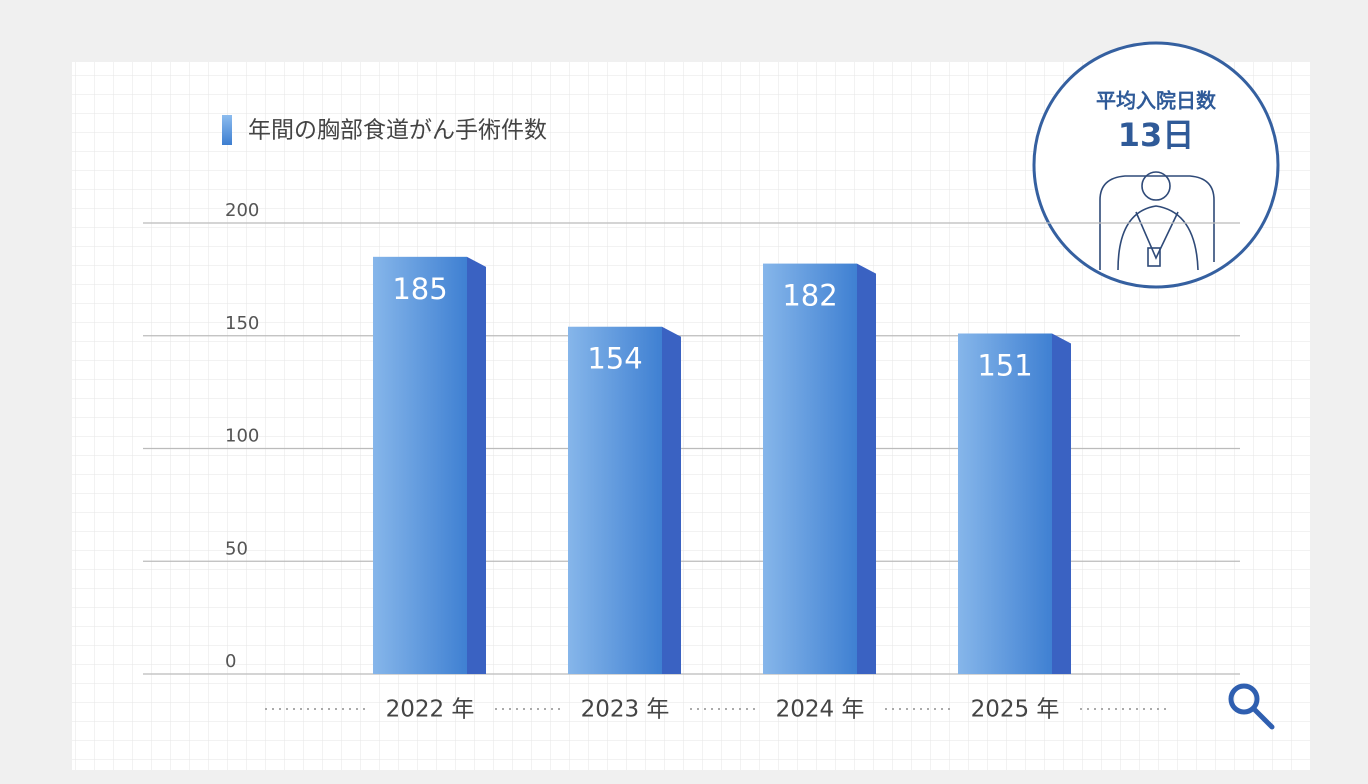 This screenshot has height=784, width=1368. I want to click on y-tick-label: 200, so click(242, 210).